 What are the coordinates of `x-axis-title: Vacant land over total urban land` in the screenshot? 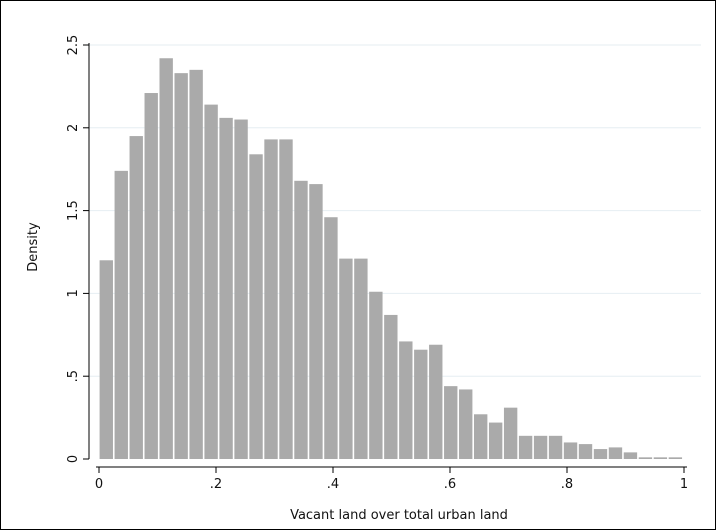 It's located at (399, 515).